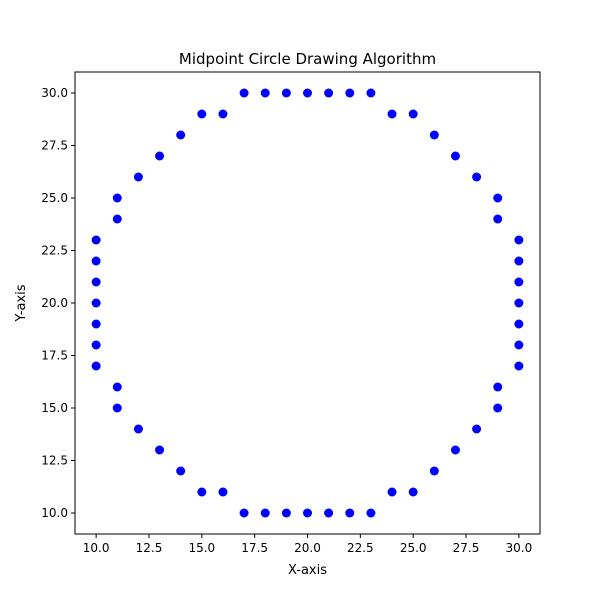 The width and height of the screenshot is (600, 600). I want to click on y-tick-label: 22.5, so click(54, 251).